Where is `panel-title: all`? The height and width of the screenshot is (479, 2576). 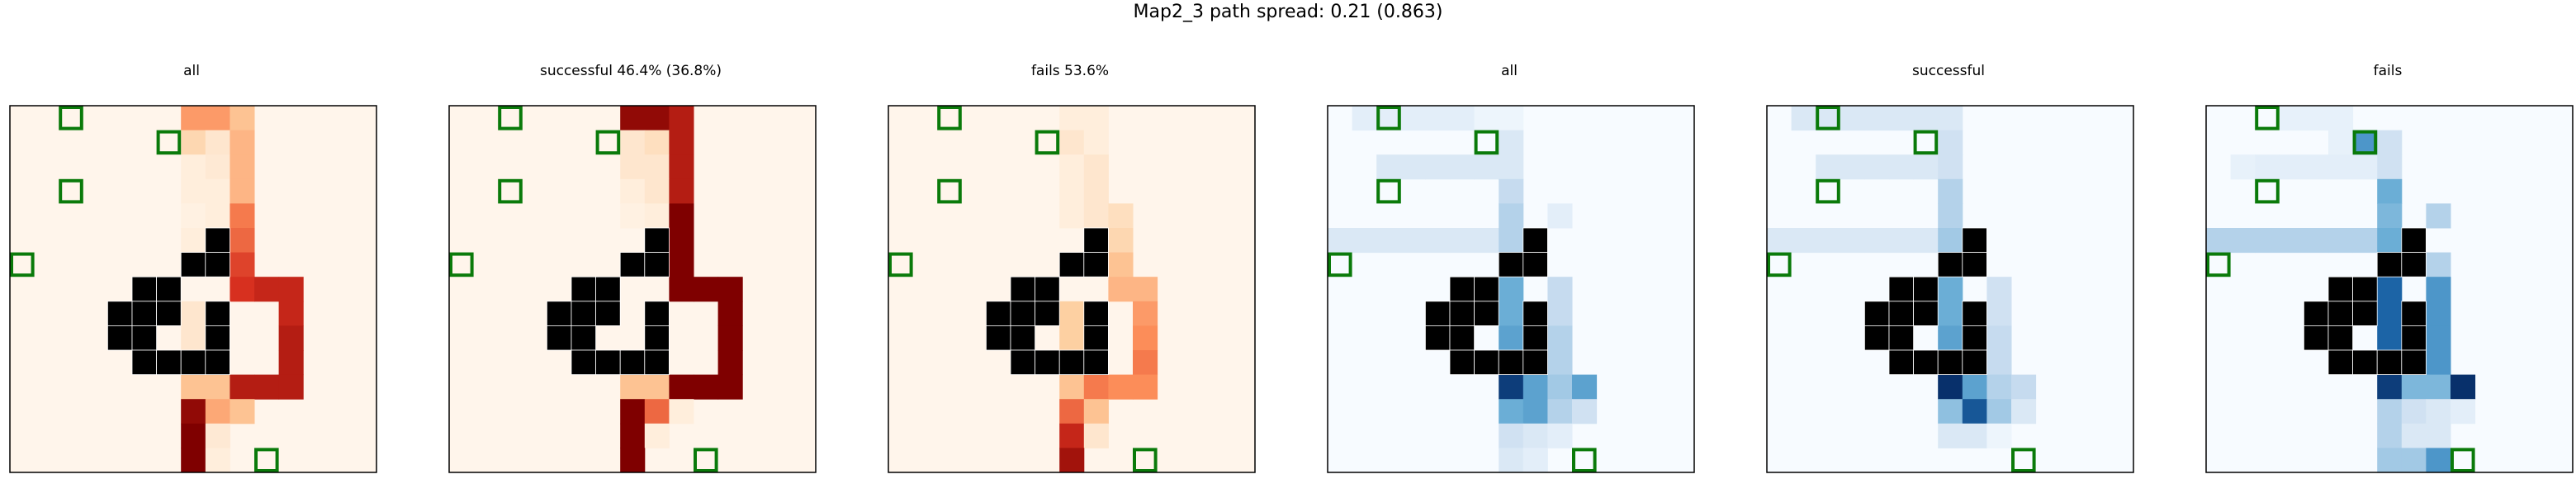
panel-title: all is located at coordinates (191, 71).